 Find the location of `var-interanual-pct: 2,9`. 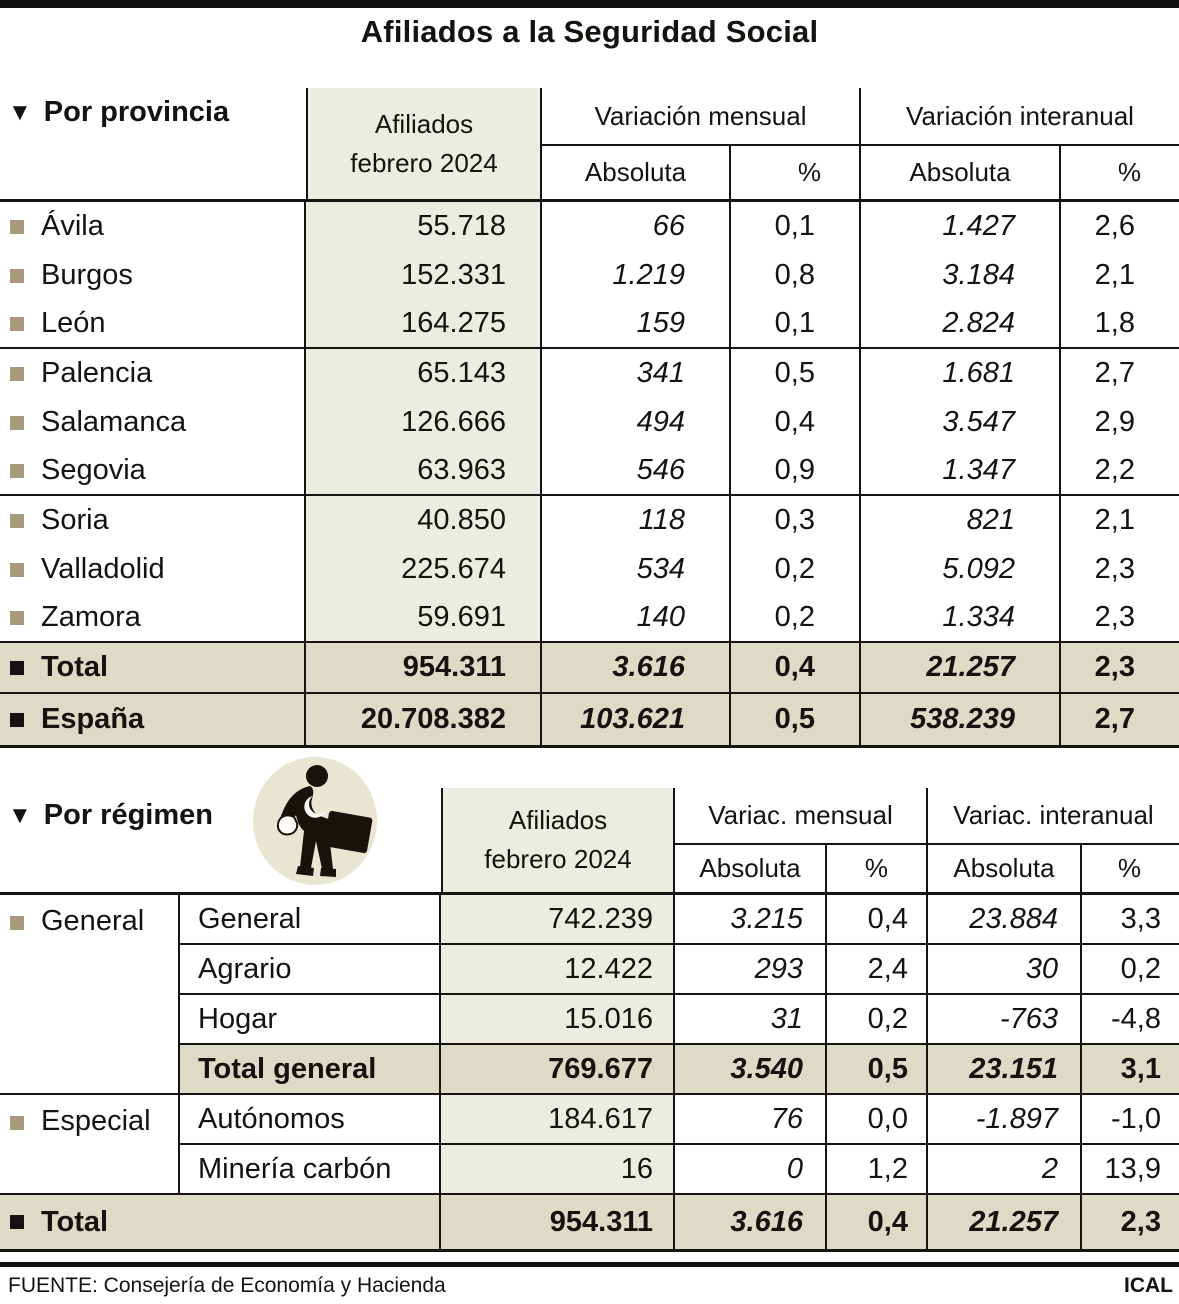

var-interanual-pct: 2,9 is located at coordinates (1114, 422).